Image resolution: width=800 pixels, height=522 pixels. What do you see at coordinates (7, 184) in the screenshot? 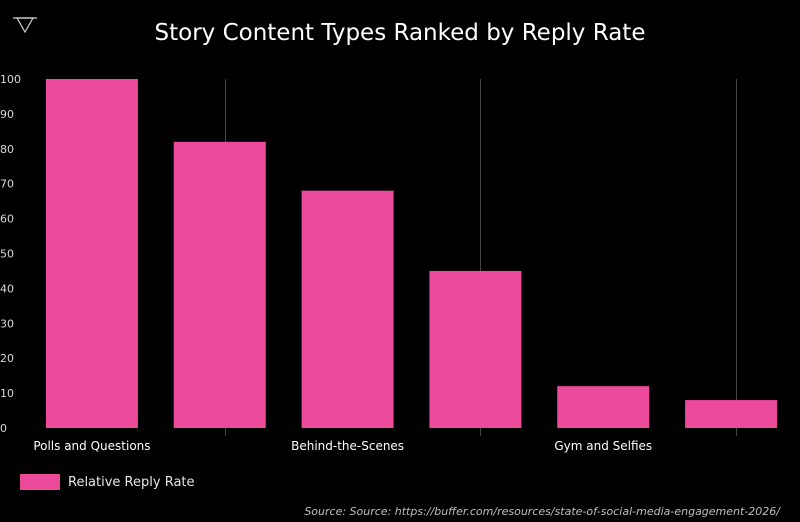
I see `y-tick-label: 70` at bounding box center [7, 184].